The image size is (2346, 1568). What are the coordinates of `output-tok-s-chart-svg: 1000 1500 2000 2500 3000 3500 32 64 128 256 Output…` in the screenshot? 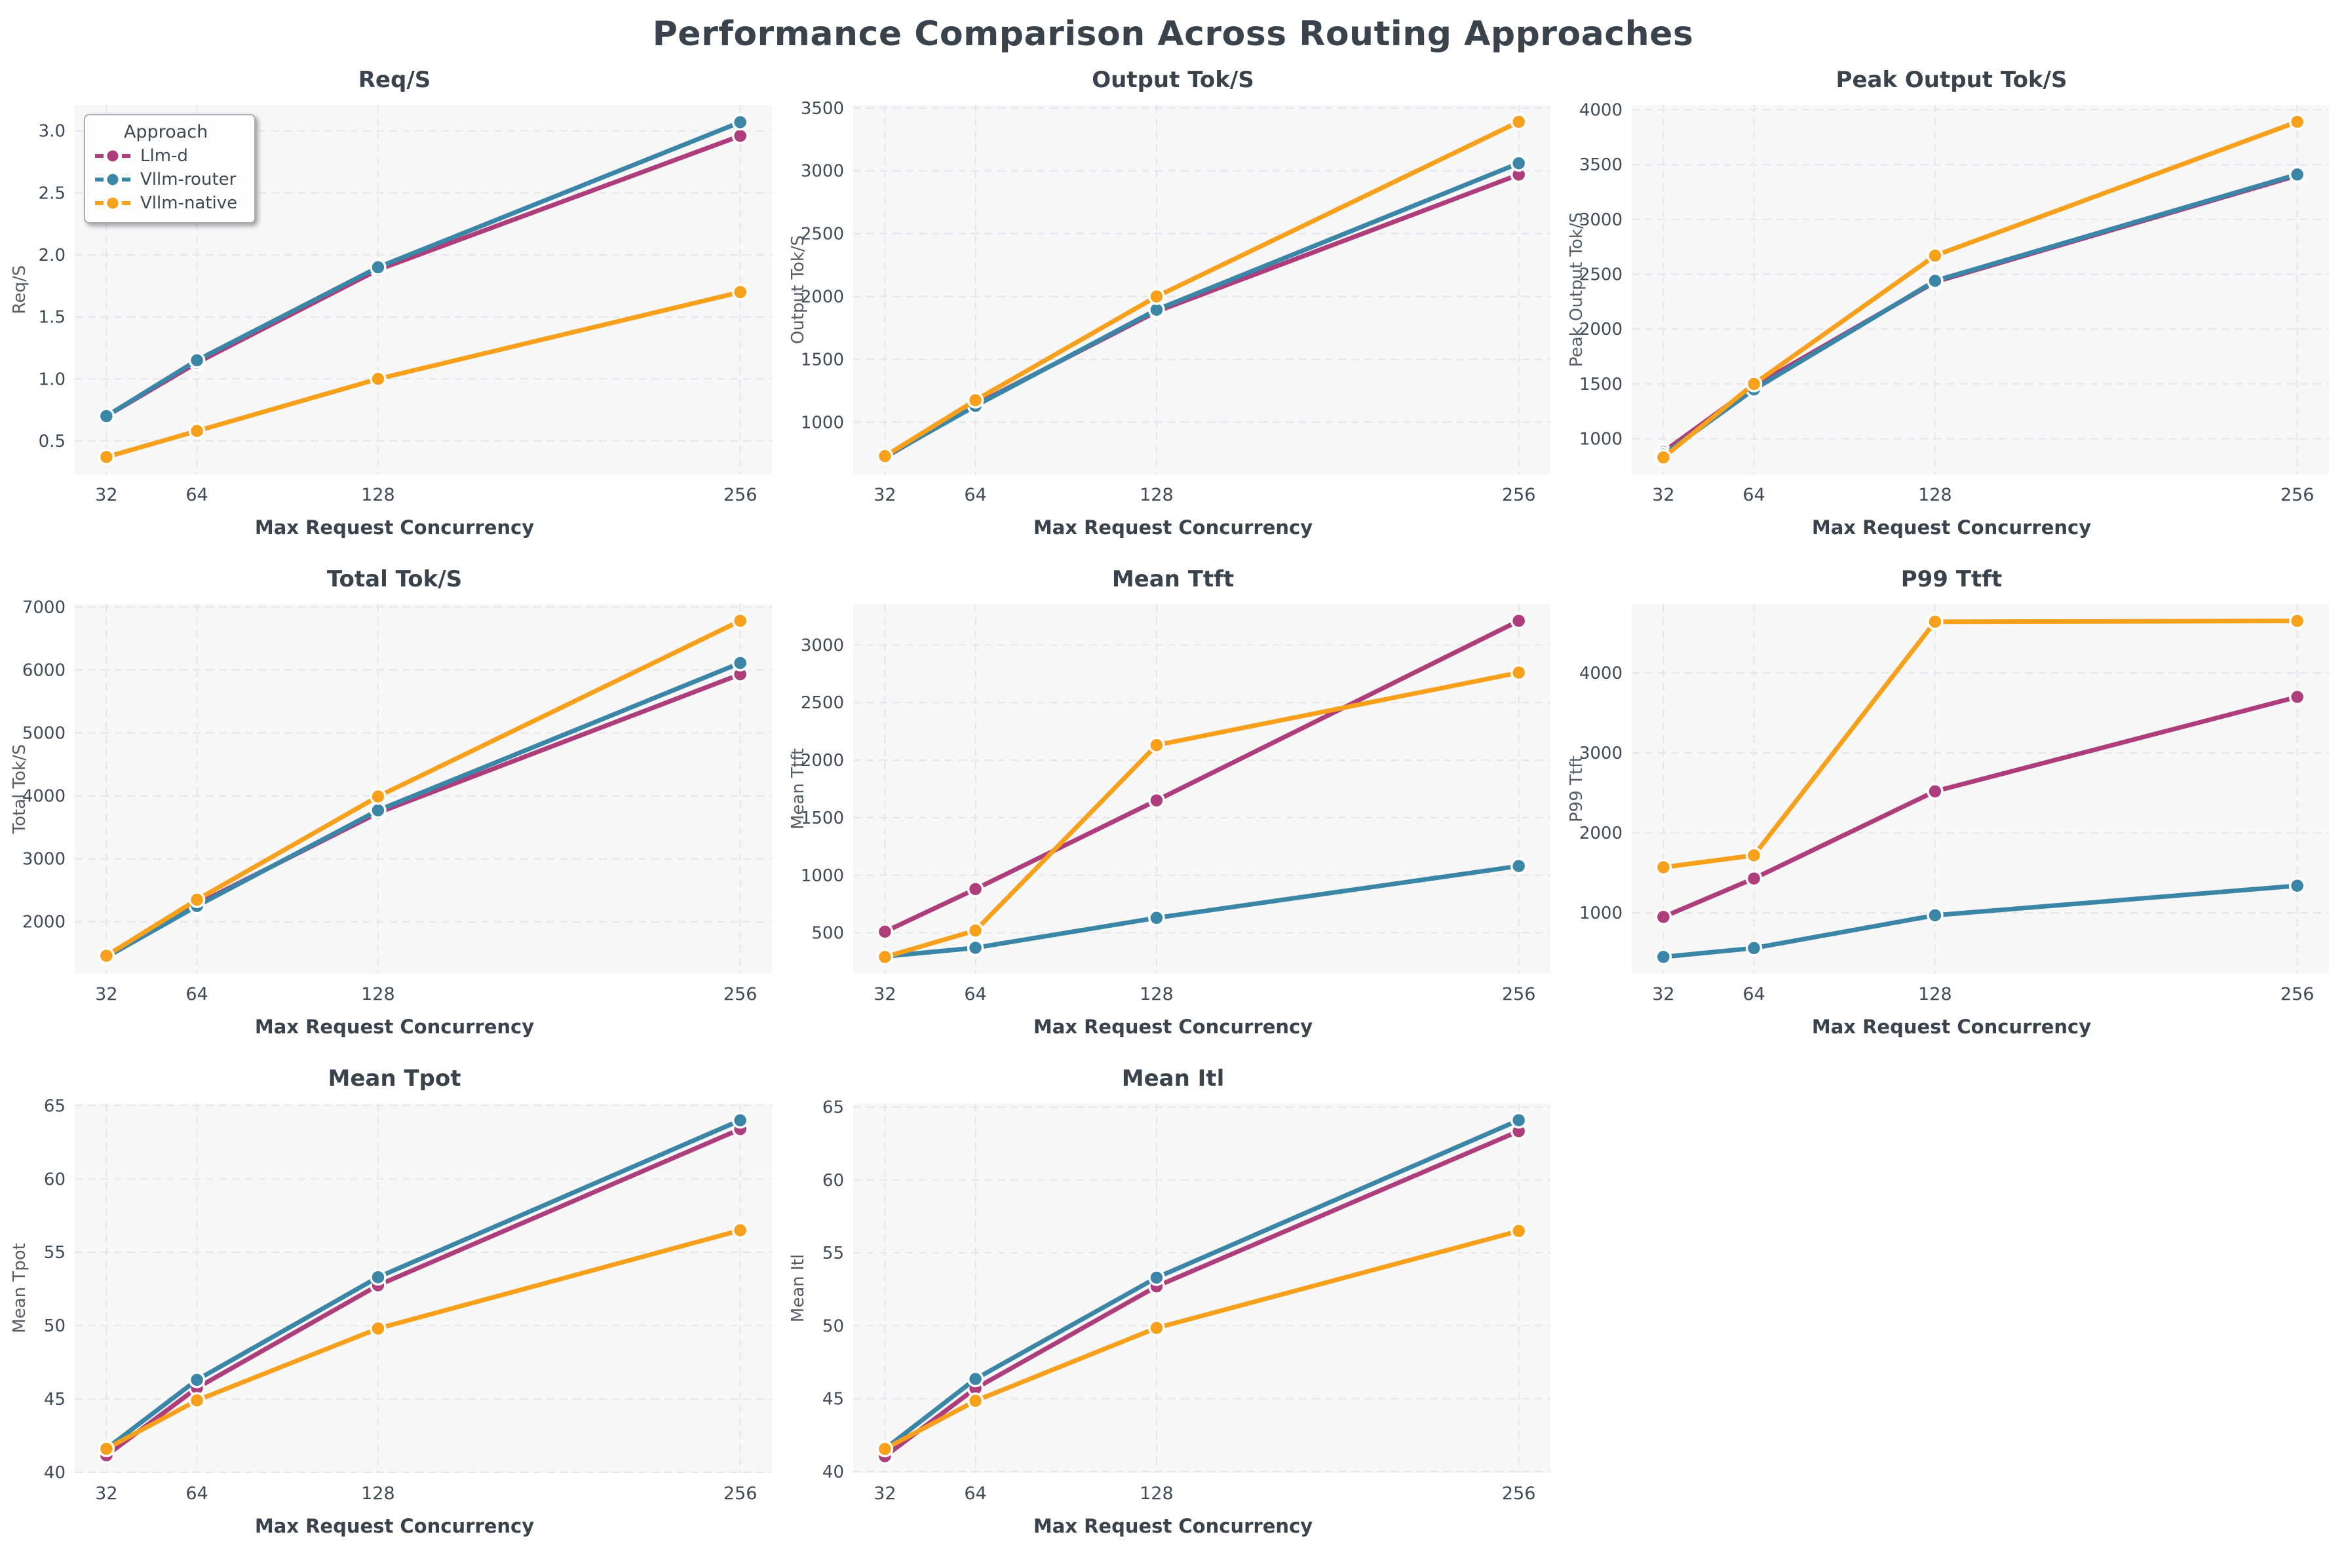 It's located at (1169, 302).